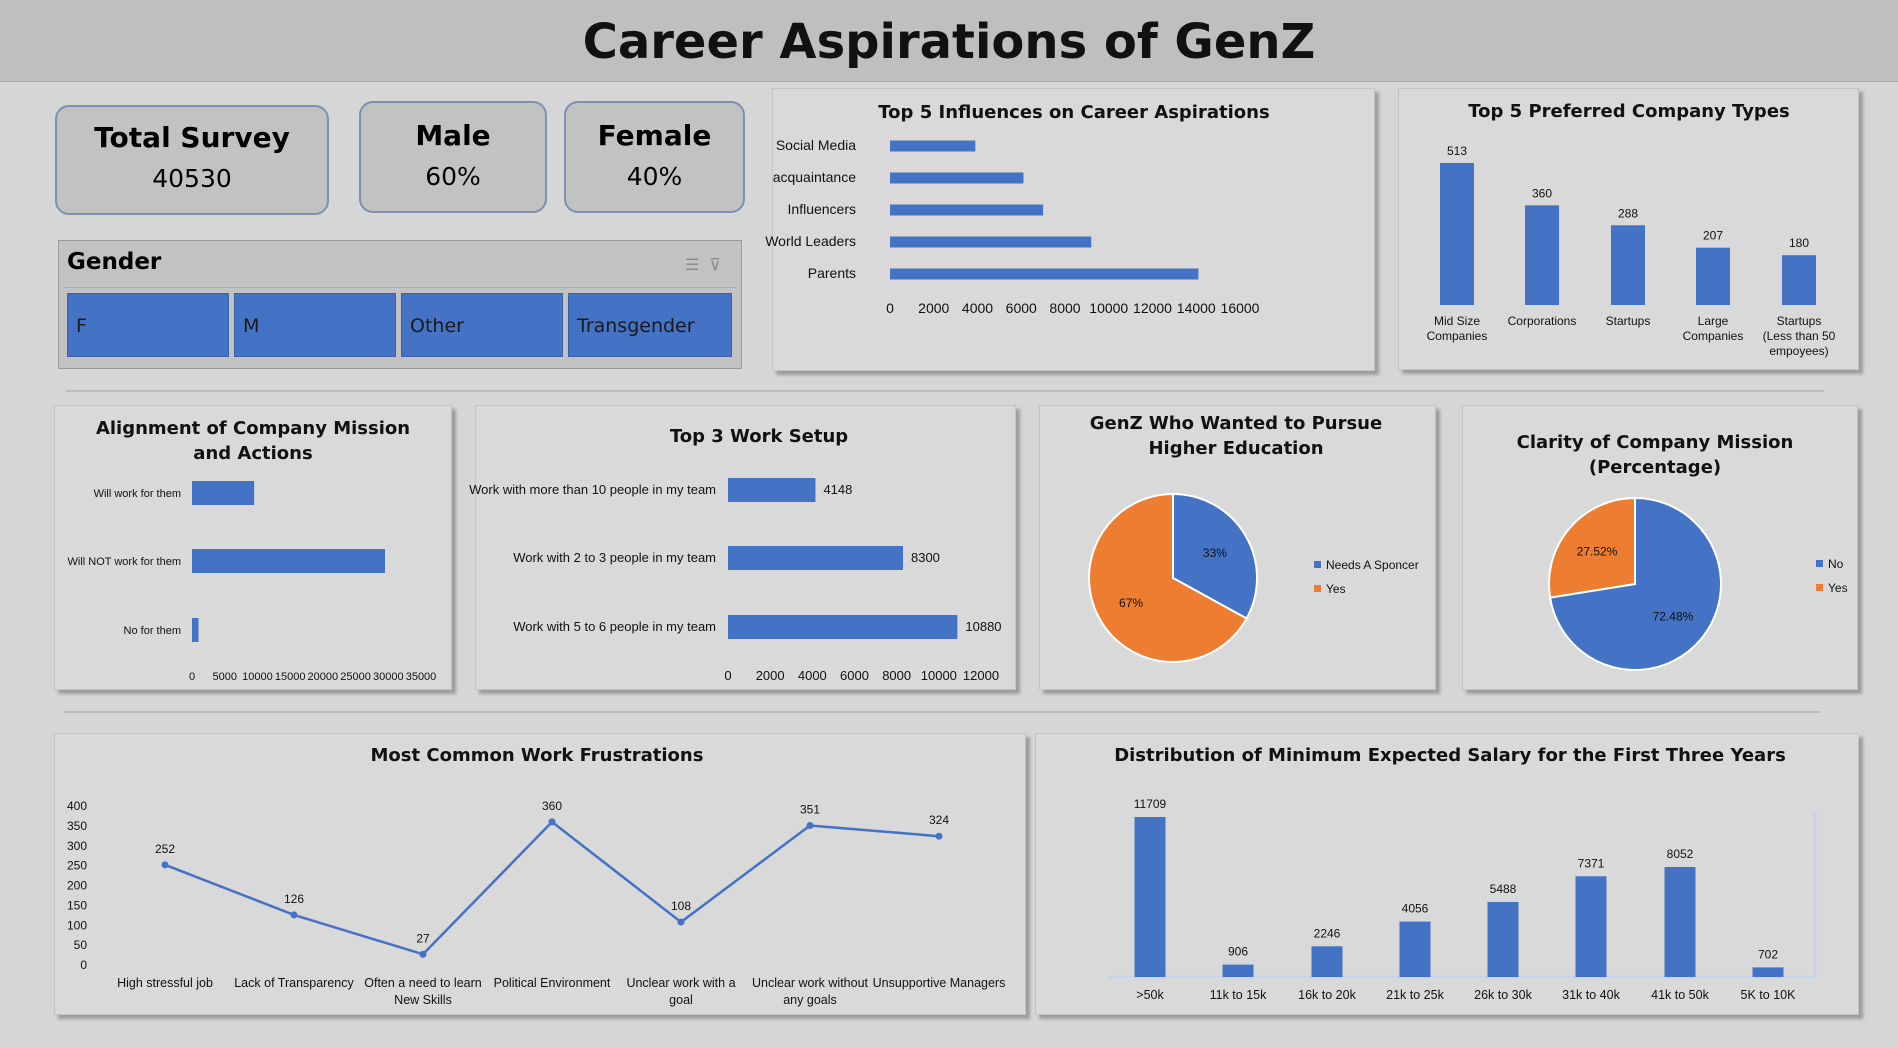  I want to click on company-type-data-label: 513, so click(1457, 151).